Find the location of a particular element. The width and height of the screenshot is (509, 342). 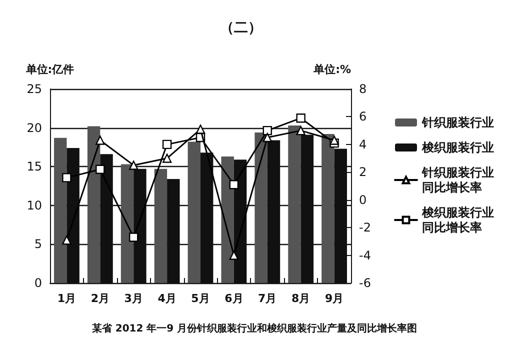

y-tick-label: 15 is located at coordinates (34, 167).